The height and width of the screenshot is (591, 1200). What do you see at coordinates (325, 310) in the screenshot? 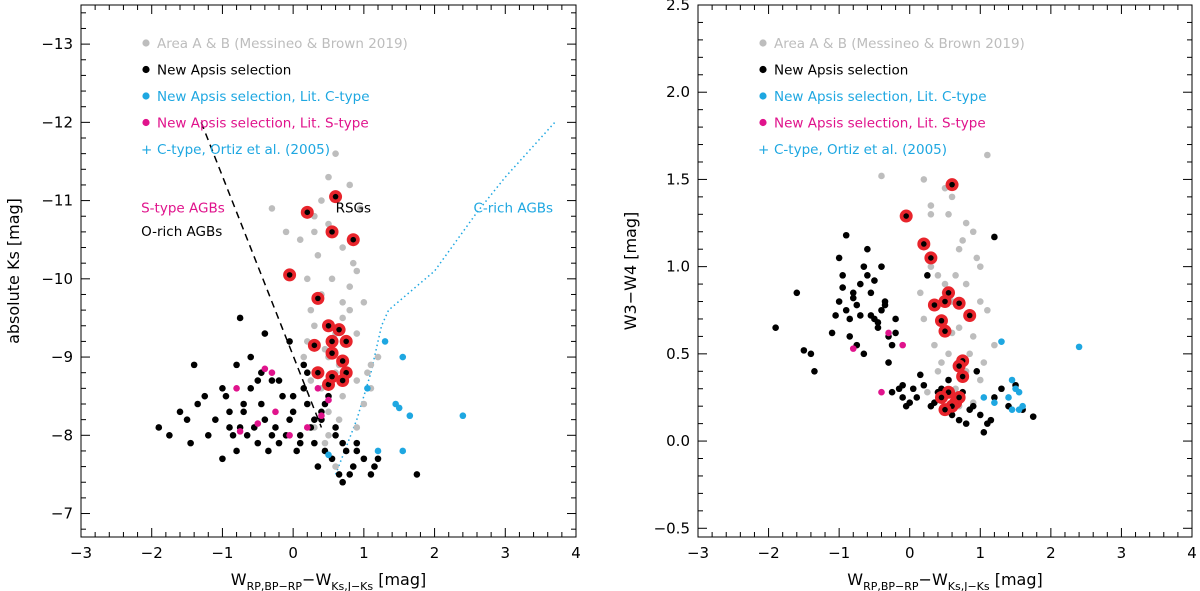
I see `series-area-a-b-messineo-brown-2019-` at bounding box center [325, 310].